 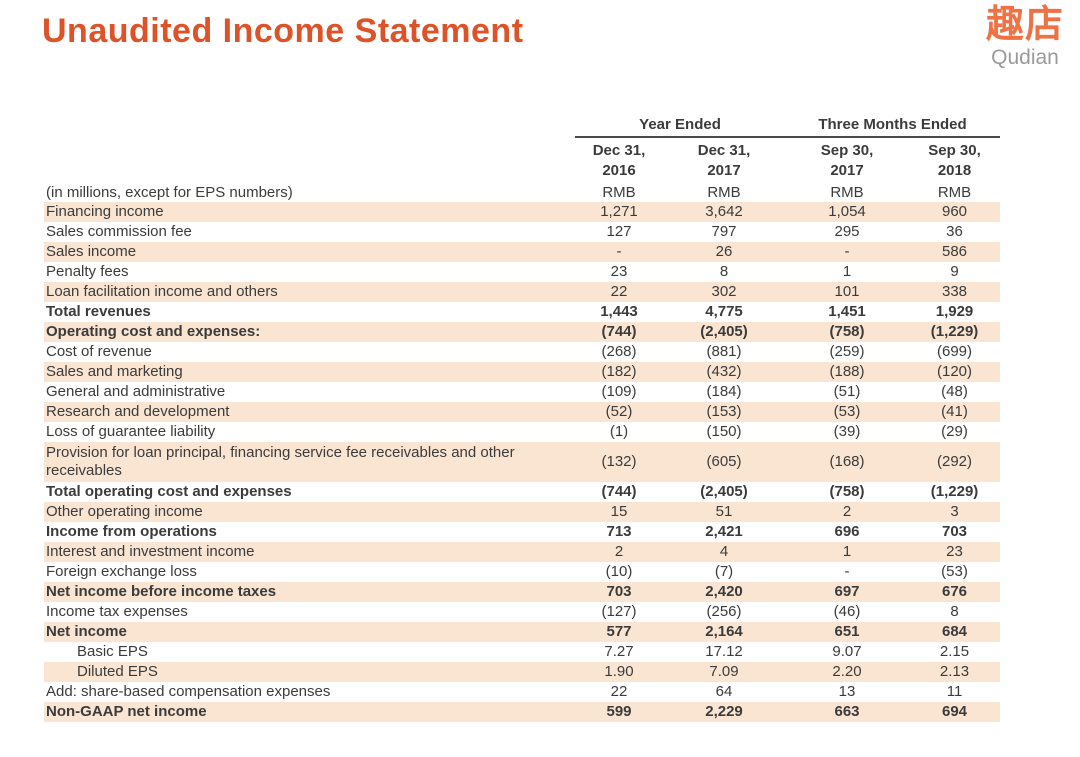 I want to click on cell-value: (432), so click(x=724, y=371).